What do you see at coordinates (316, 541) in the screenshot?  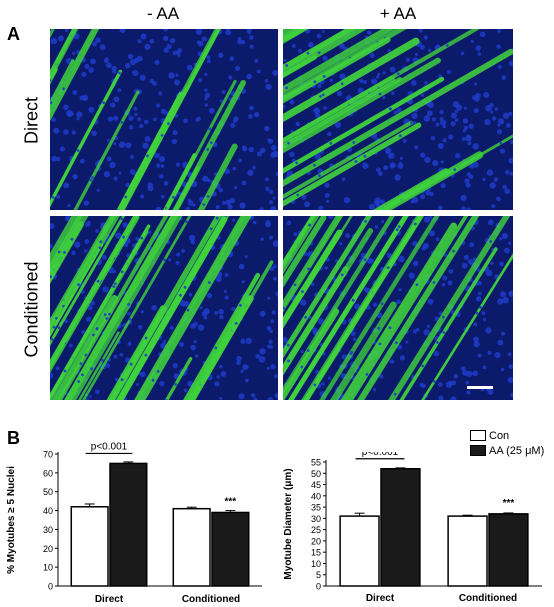 I see `y-tick-label: 20` at bounding box center [316, 541].